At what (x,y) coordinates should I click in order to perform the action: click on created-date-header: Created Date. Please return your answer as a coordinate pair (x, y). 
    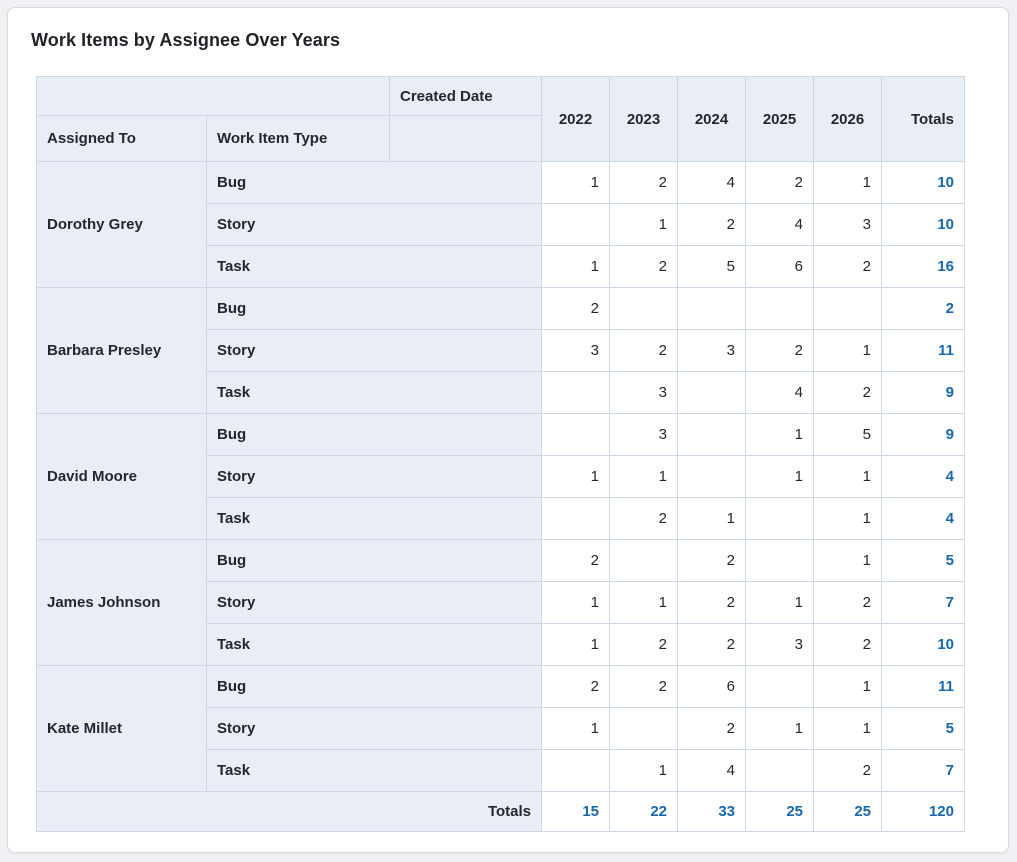
    Looking at the image, I should click on (465, 96).